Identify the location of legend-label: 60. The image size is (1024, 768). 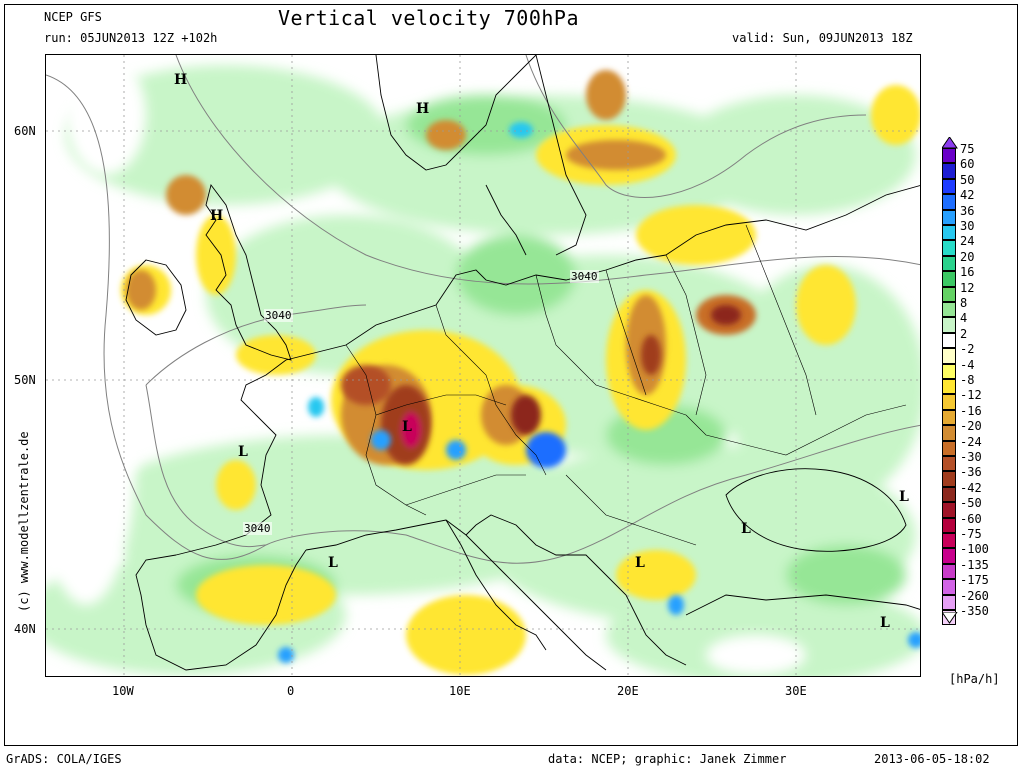
(967, 164).